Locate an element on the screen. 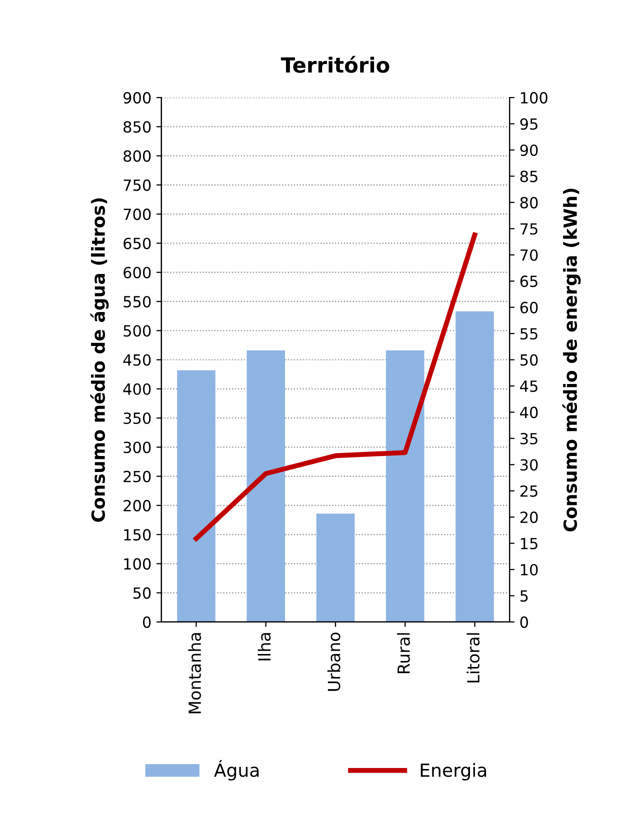 This screenshot has width=633, height=813. y2-tick-label: 10 is located at coordinates (529, 570).